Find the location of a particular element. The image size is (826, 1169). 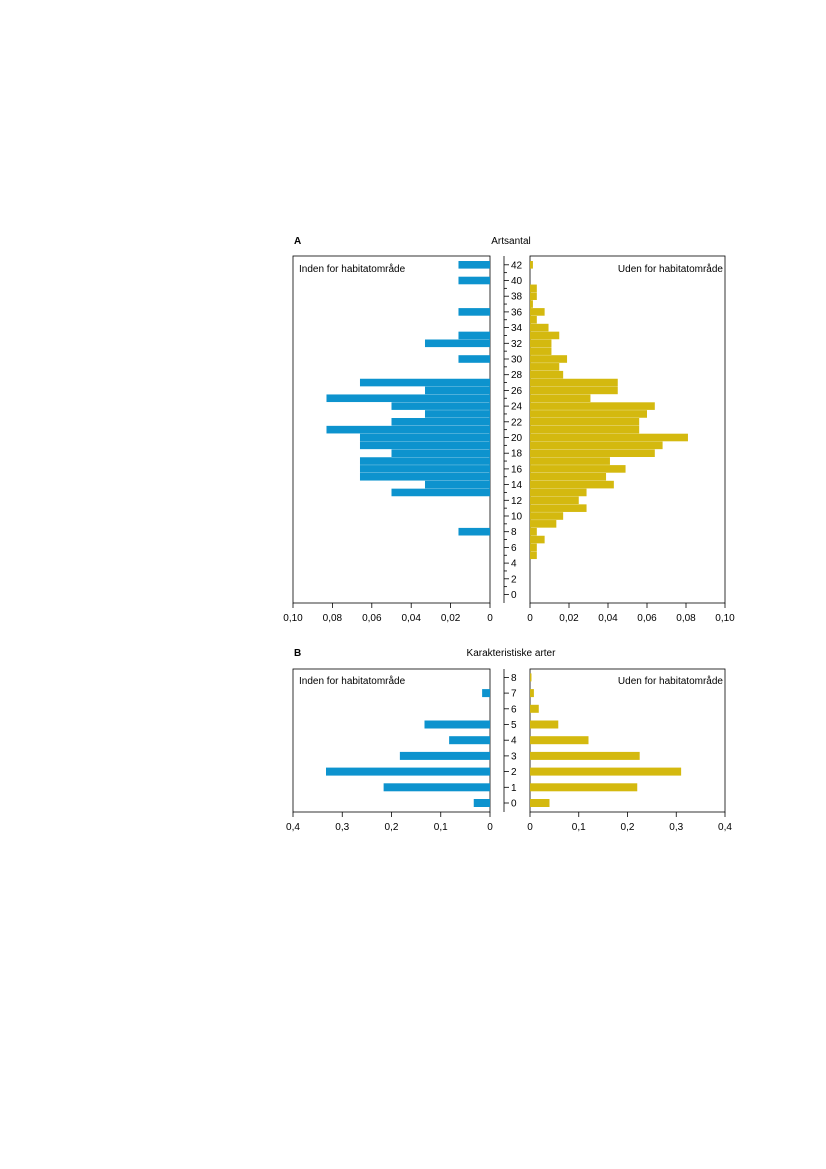

category-tick-label: 20 is located at coordinates (517, 438).